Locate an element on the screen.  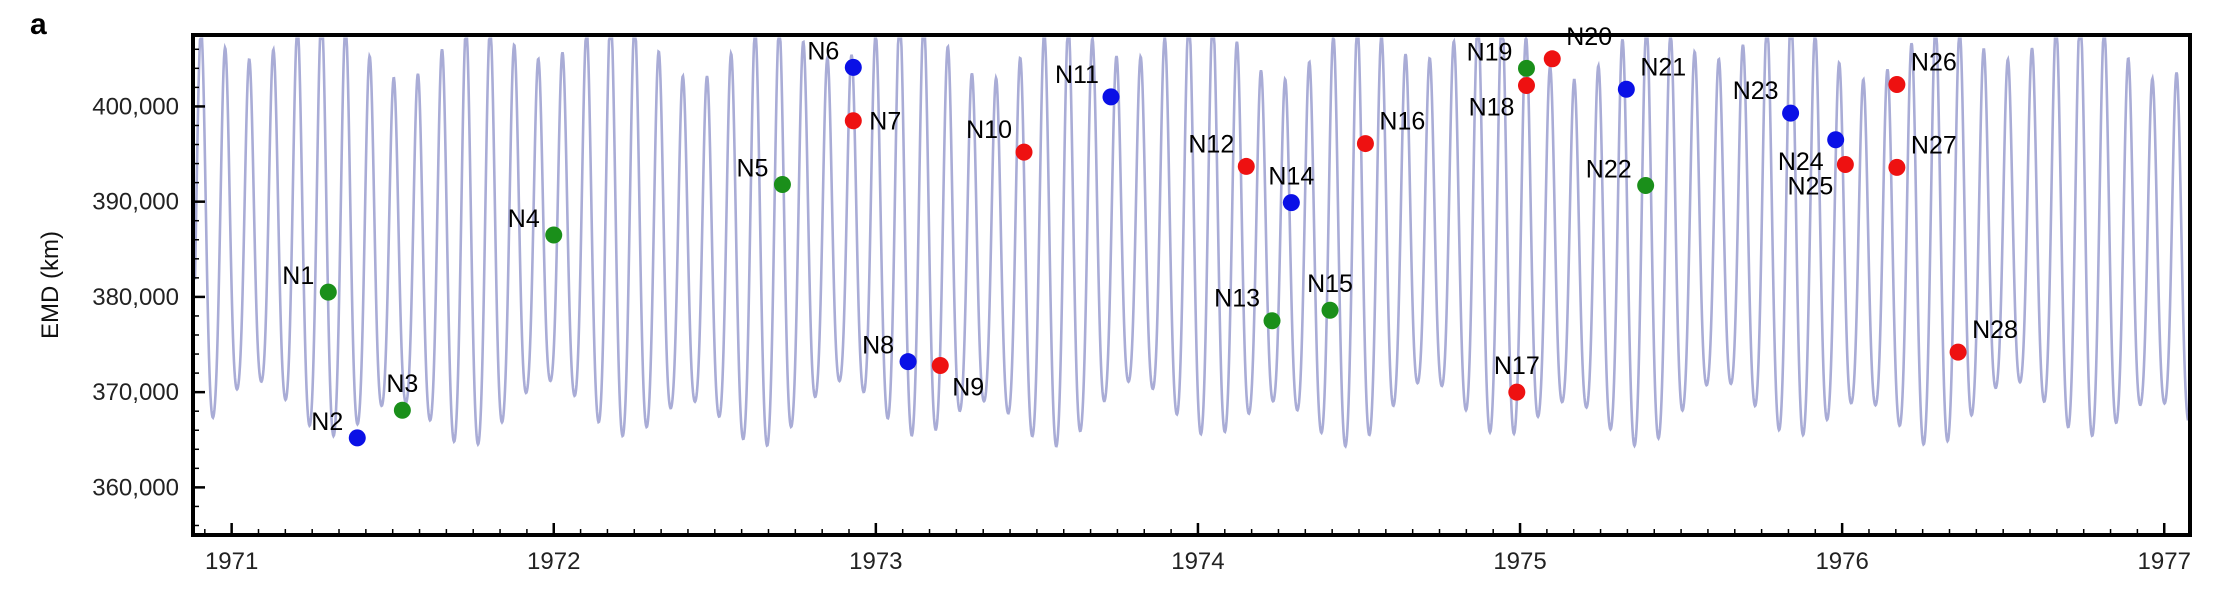
point-label-n4: N4 is located at coordinates (524, 219).